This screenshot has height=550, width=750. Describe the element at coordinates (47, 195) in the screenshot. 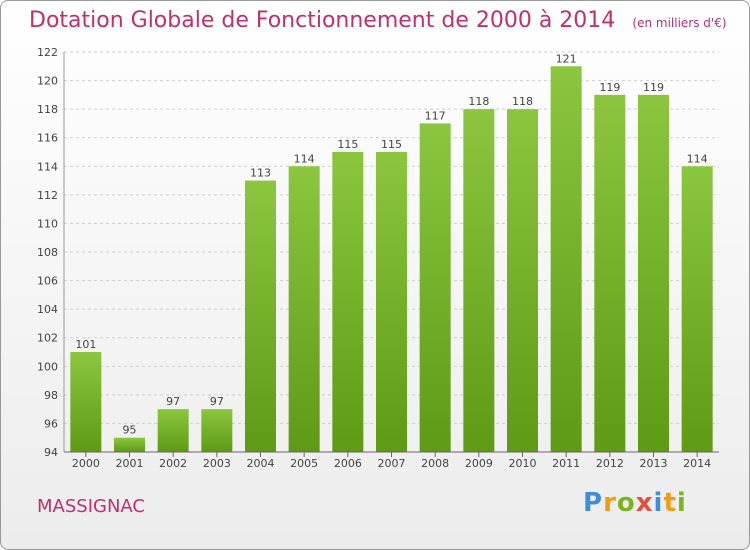

I see `y-tick-label: 112` at that location.